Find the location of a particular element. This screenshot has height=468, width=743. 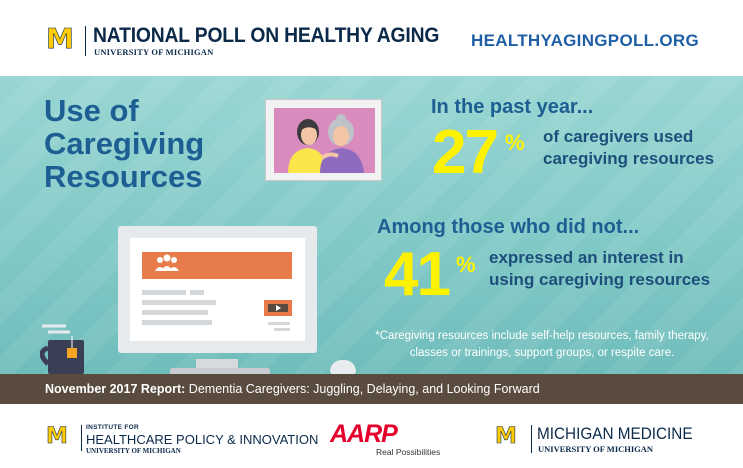

photo-image is located at coordinates (324, 140).